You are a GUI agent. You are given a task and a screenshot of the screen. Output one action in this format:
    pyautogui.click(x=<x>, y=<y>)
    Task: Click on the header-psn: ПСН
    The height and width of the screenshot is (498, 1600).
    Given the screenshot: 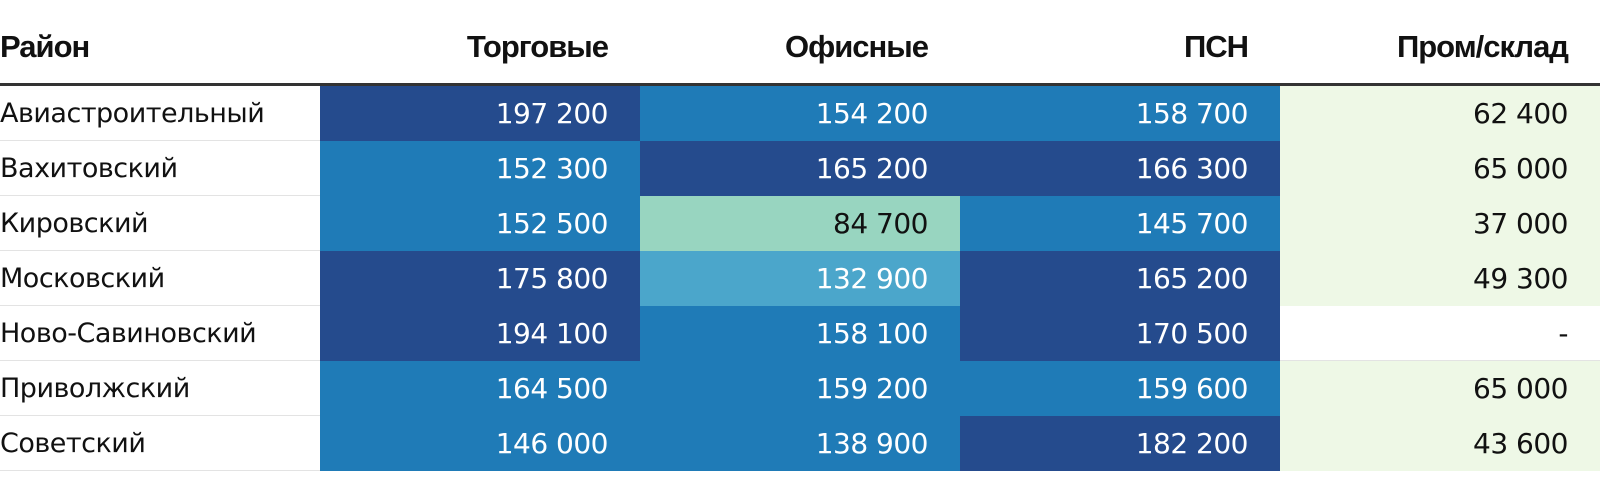 What is the action you would take?
    pyautogui.click(x=1216, y=46)
    